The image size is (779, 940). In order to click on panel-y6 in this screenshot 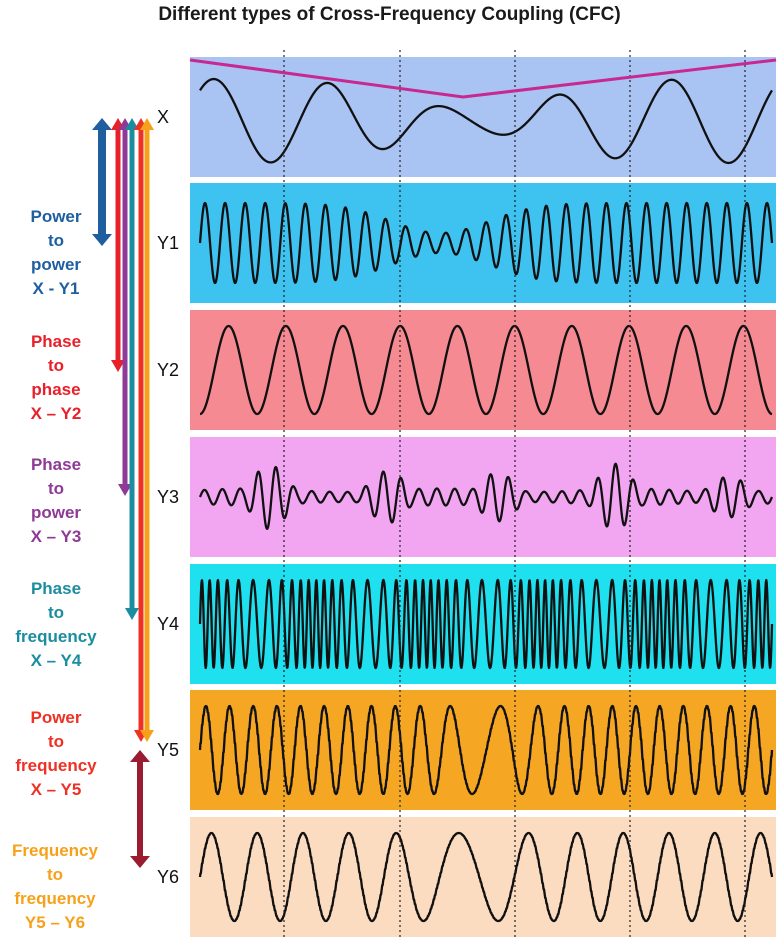, I will do `click(483, 877)`.